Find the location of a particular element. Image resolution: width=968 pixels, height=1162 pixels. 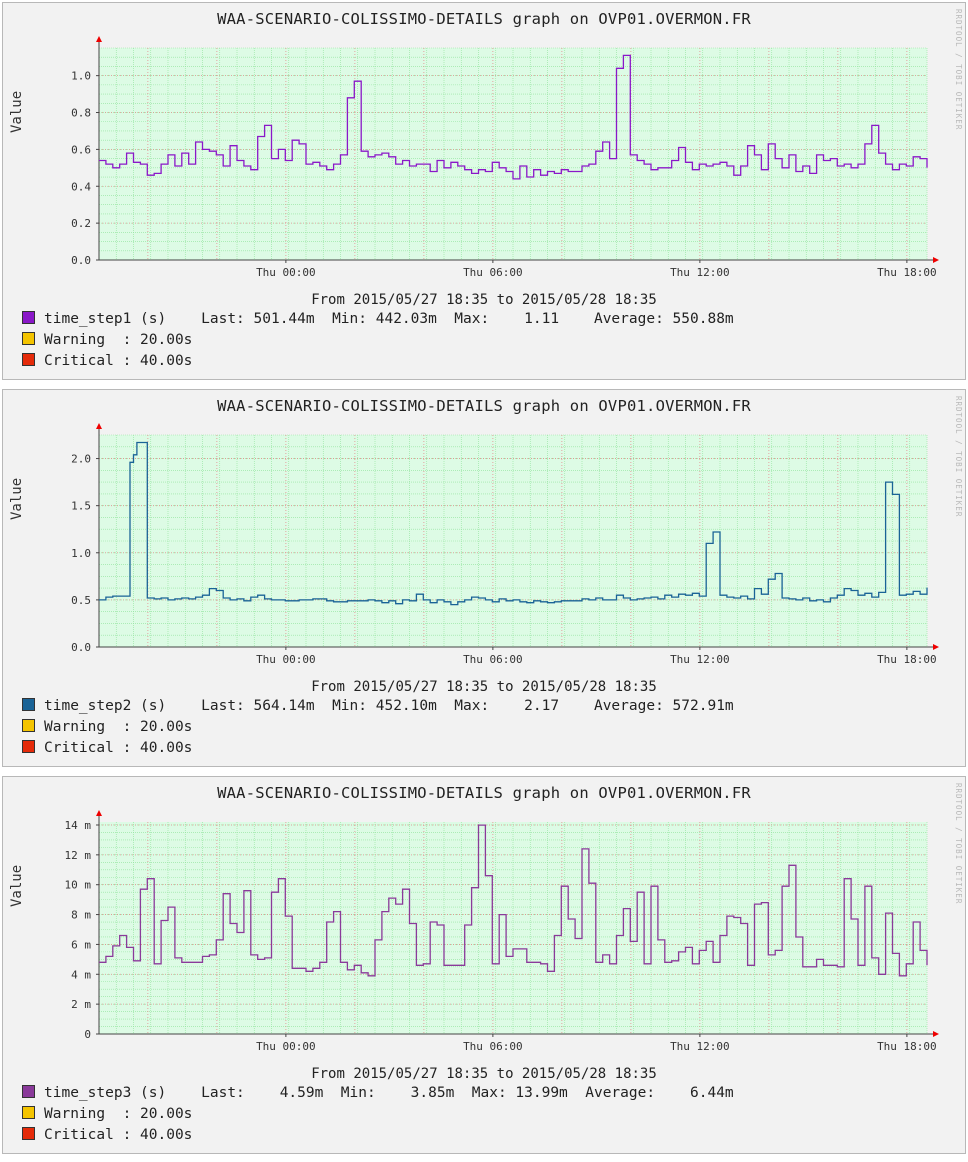

y-tick-label: 1.5 is located at coordinates (81, 506).